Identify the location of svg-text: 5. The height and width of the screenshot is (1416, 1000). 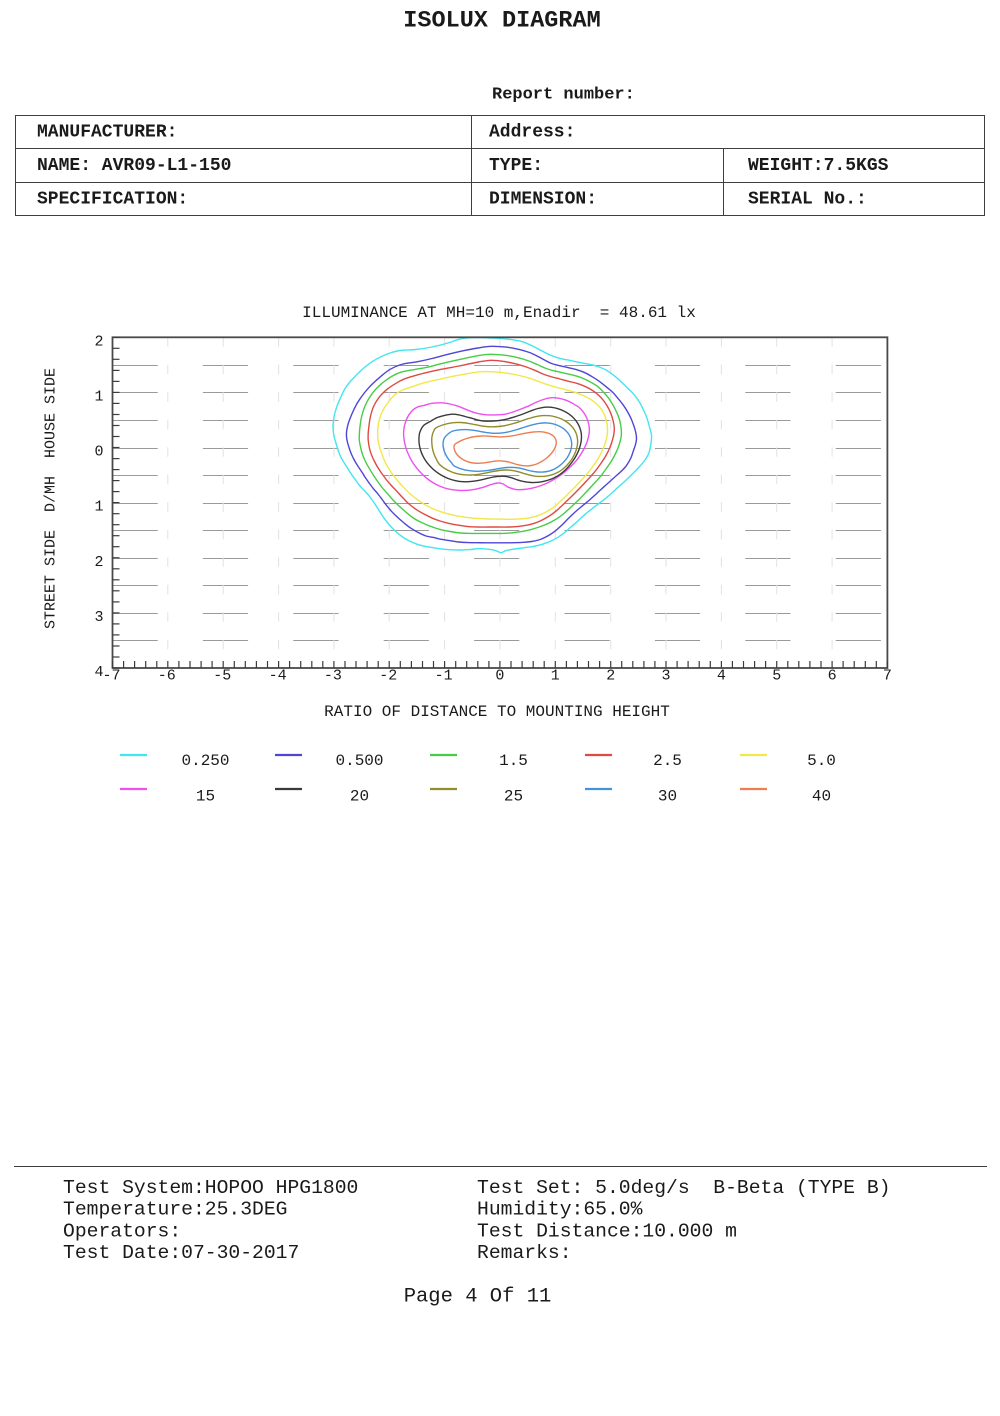
(776, 676).